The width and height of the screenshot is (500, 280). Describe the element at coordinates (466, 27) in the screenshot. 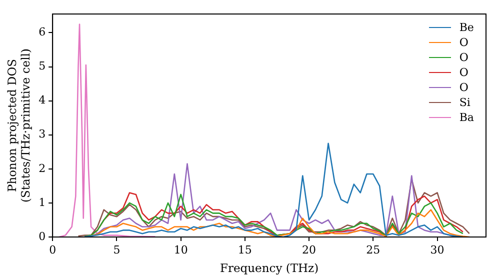

I see `legend-label: Be` at that location.